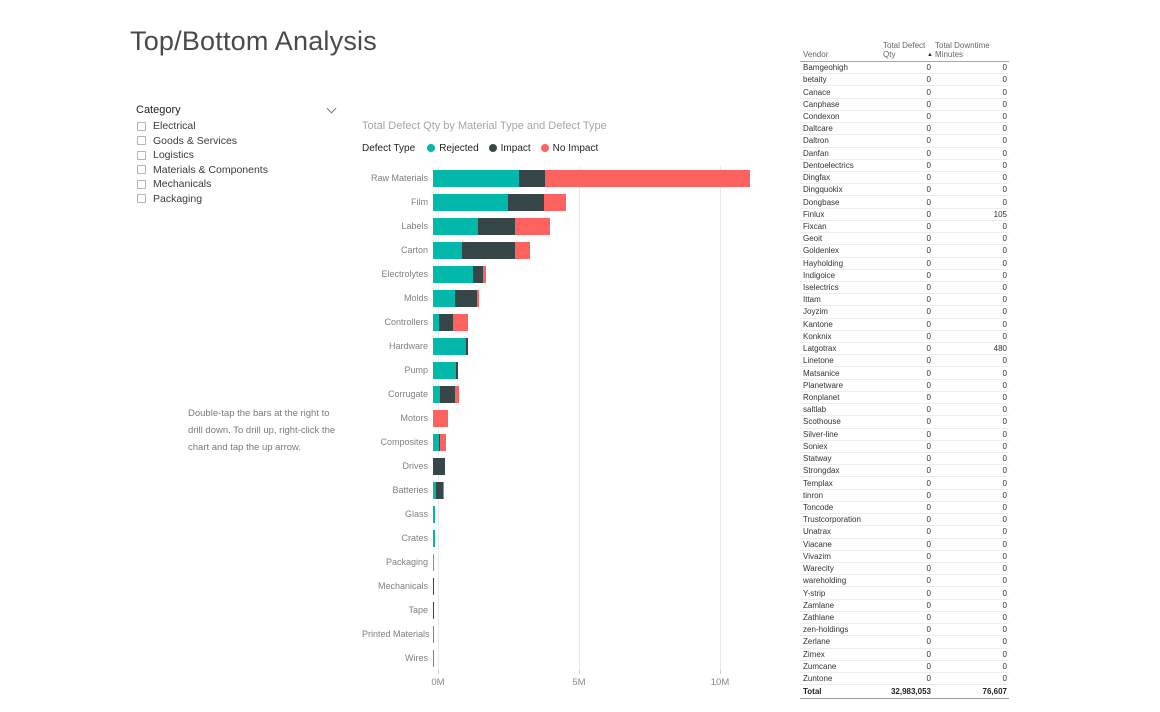  What do you see at coordinates (908, 50) in the screenshot?
I see `column-header-total-defect-qty: Total Defect Qty ▲` at bounding box center [908, 50].